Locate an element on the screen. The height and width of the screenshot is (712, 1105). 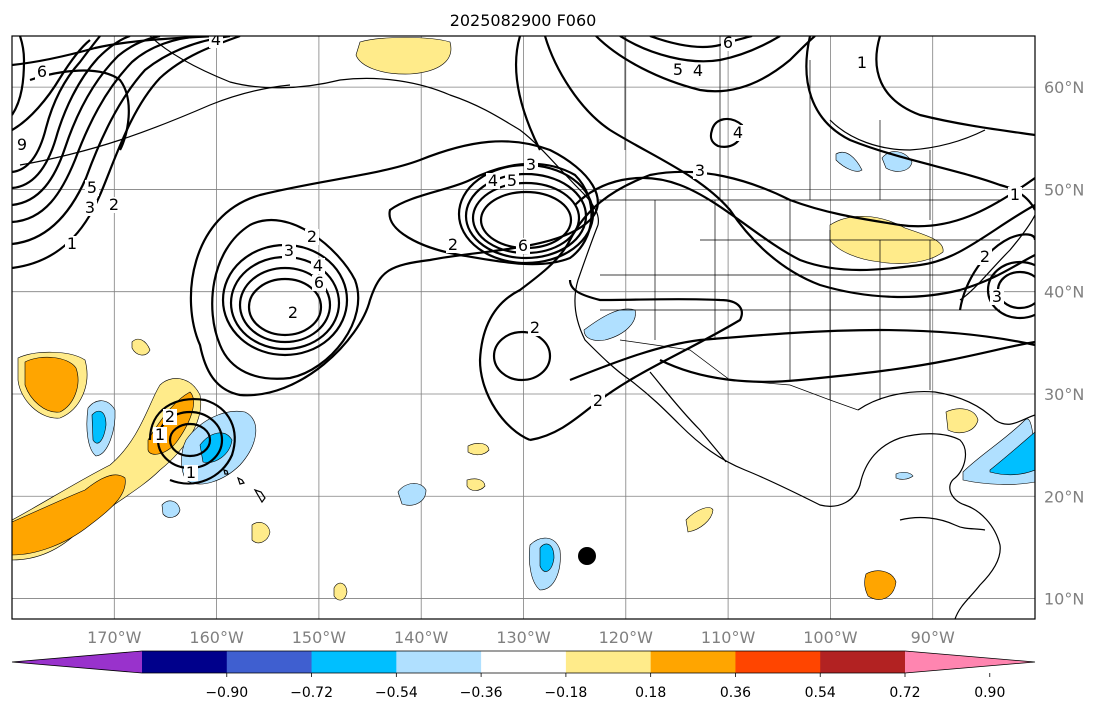
location-marker is located at coordinates (587, 556).